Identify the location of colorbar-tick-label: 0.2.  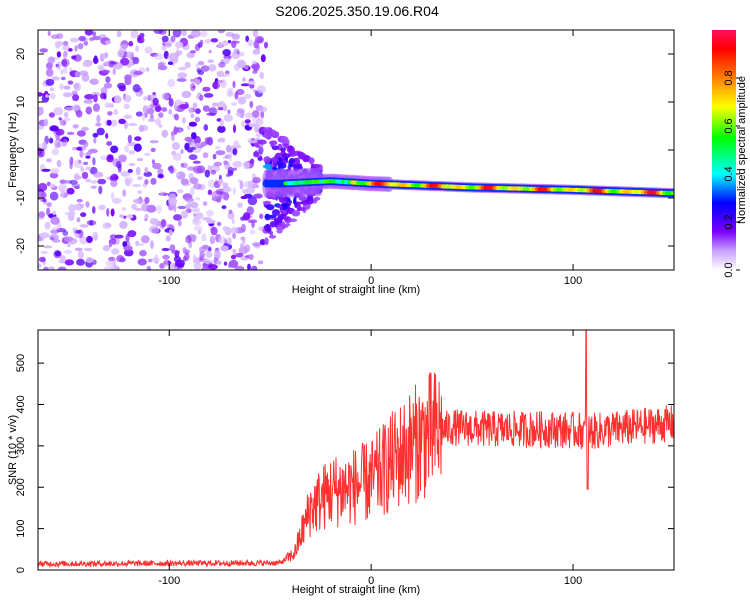
(729, 221).